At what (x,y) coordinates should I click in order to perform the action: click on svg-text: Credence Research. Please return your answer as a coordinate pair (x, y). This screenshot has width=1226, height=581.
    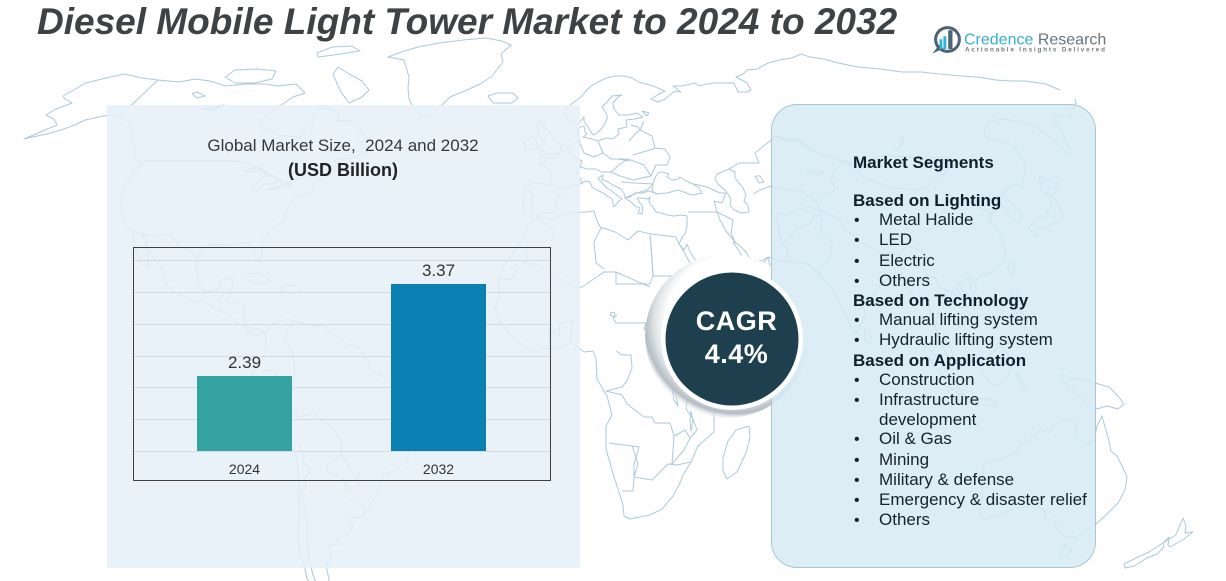
    Looking at the image, I should click on (1035, 40).